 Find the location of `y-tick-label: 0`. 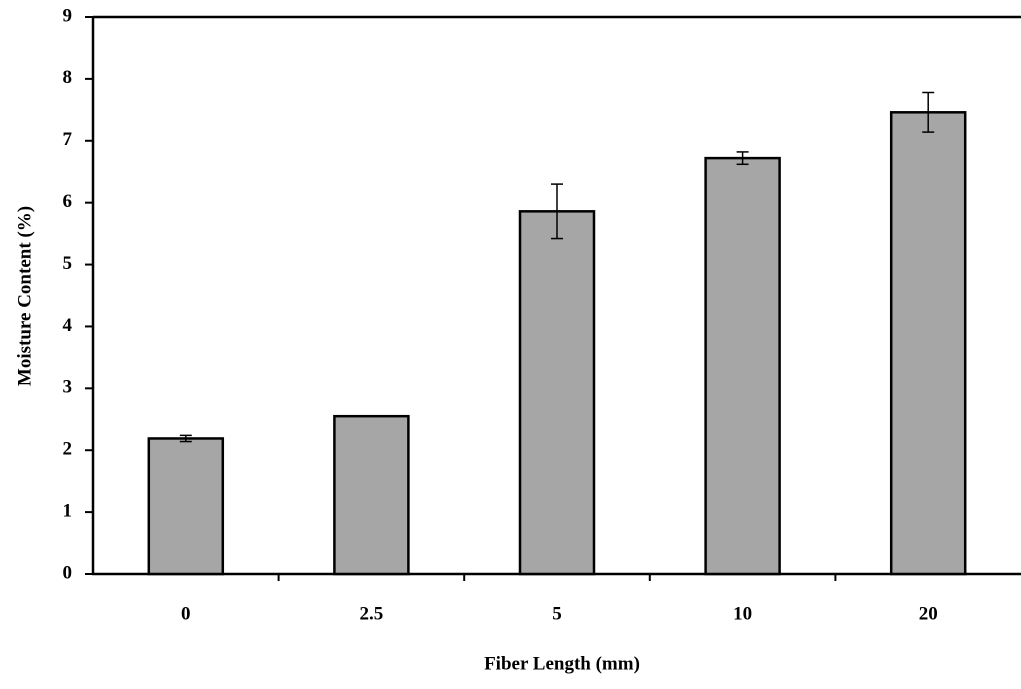

y-tick-label: 0 is located at coordinates (68, 572).